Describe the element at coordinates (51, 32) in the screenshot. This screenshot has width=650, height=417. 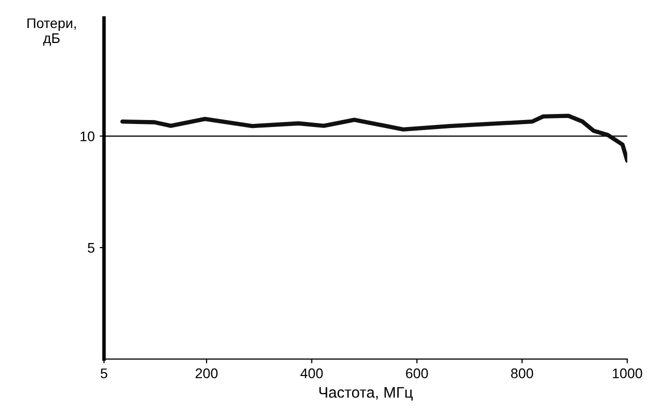
I see `y-axis-title: Потери, дБ` at that location.